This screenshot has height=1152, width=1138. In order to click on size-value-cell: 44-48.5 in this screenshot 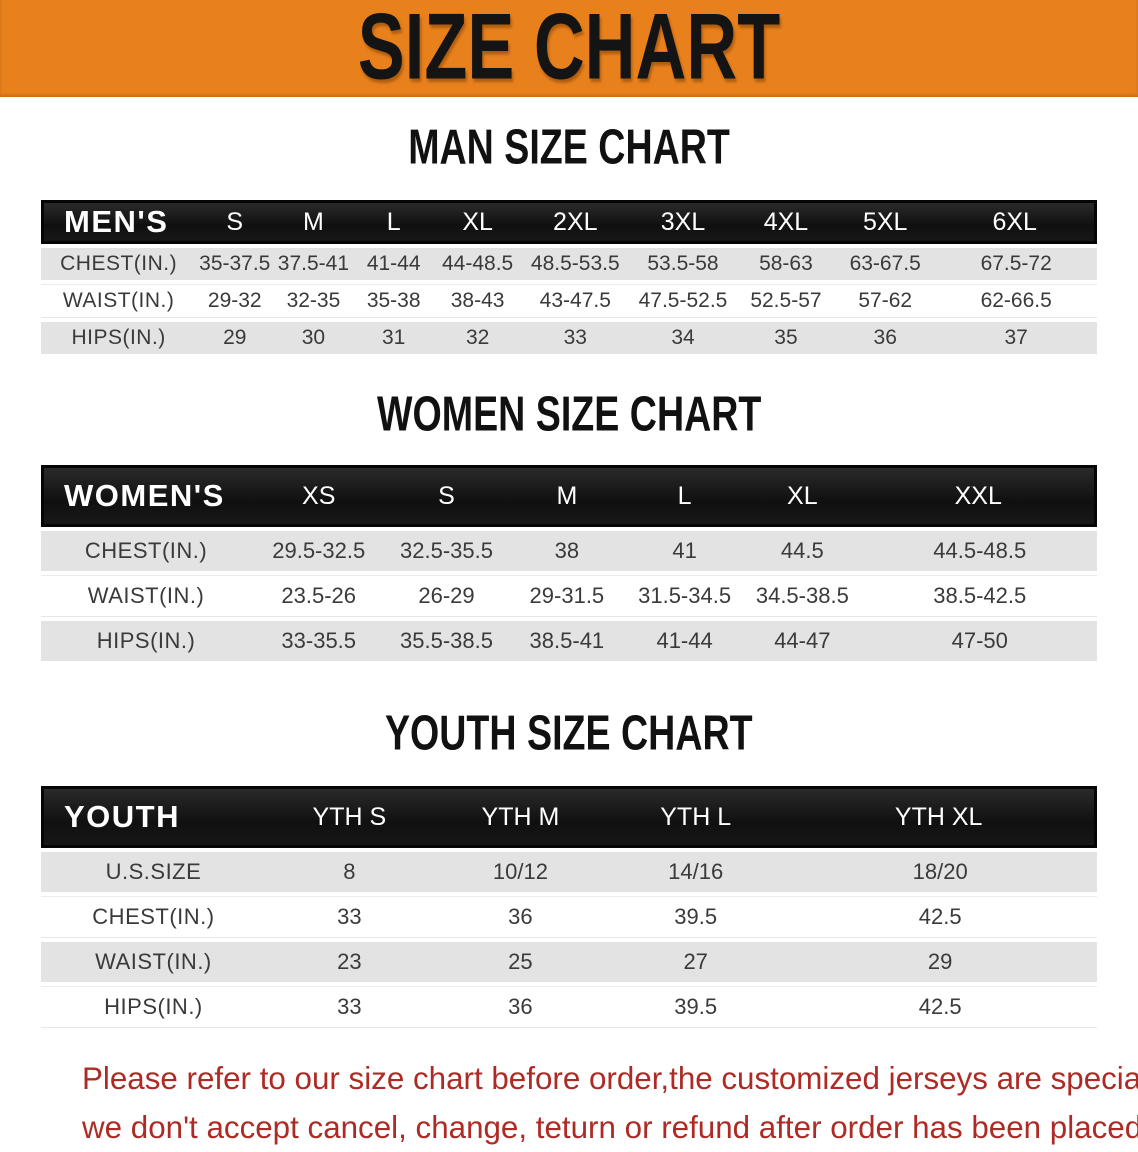, I will do `click(477, 264)`.